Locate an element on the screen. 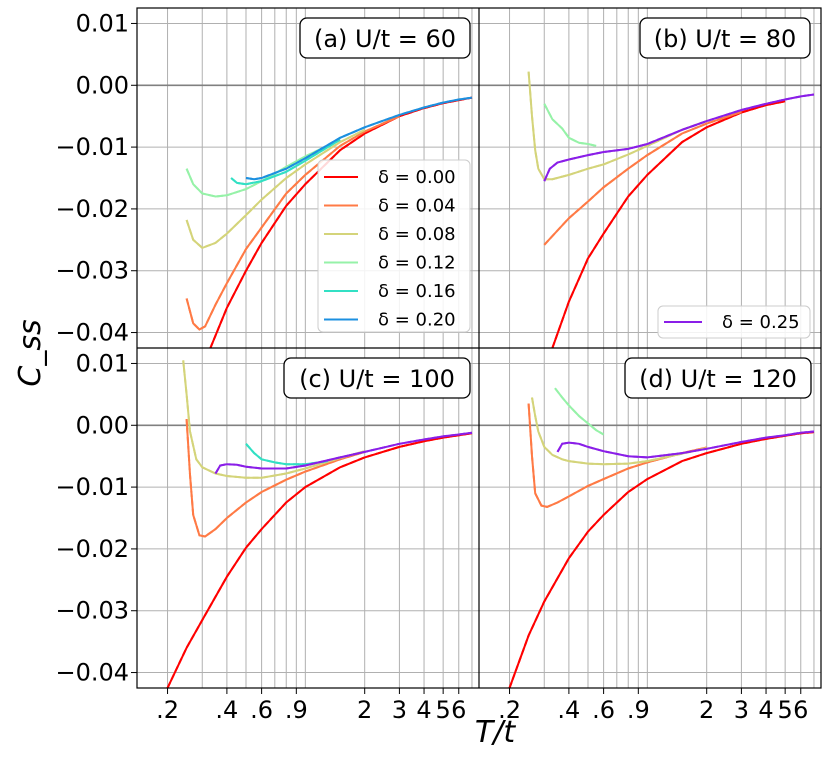 This screenshot has width=830, height=757. legend-label: δ = 0.00 is located at coordinates (417, 177).